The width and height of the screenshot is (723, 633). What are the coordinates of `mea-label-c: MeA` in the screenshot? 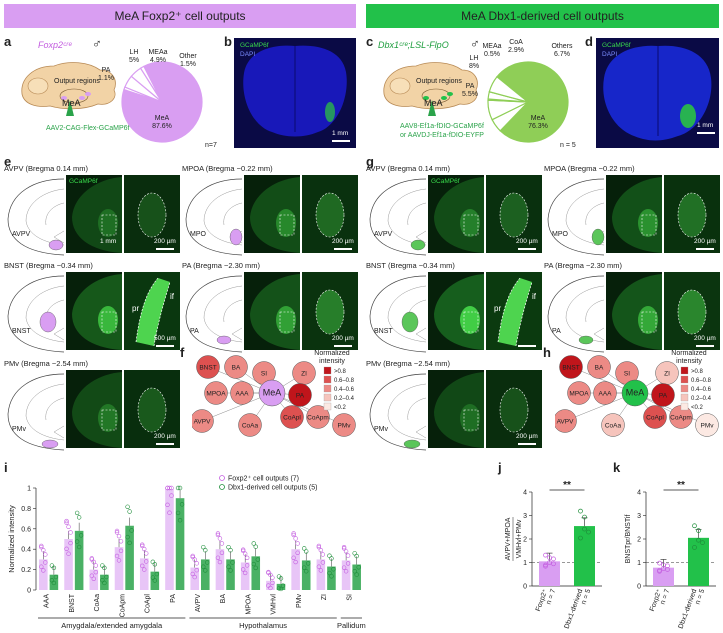 It's located at (433, 103).